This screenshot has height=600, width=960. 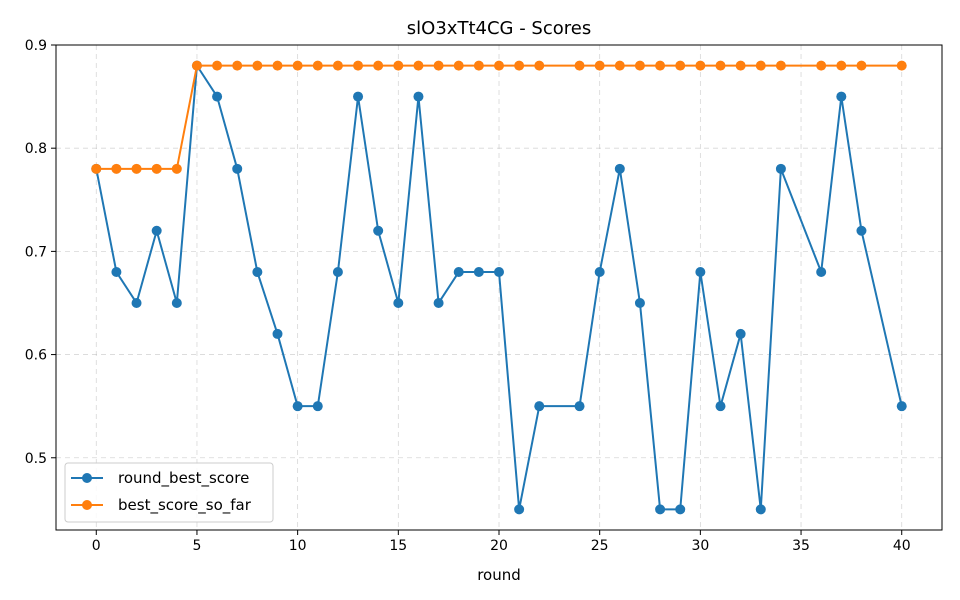 What do you see at coordinates (36, 252) in the screenshot?
I see `y-tick-label: 0.7` at bounding box center [36, 252].